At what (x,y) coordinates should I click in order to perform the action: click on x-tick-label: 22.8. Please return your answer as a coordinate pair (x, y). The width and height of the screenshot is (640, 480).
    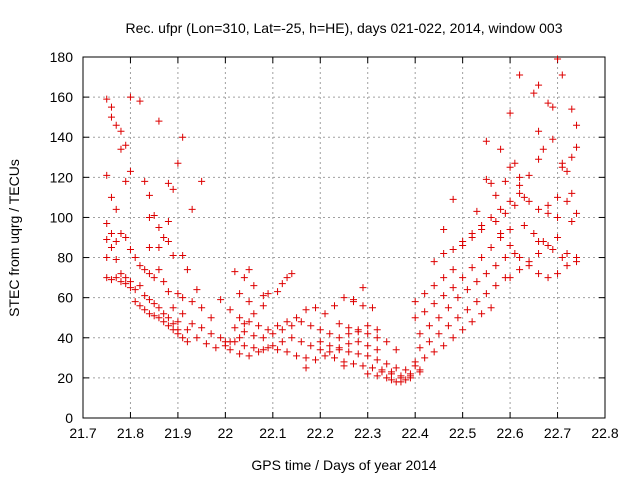
    Looking at the image, I should click on (604, 433).